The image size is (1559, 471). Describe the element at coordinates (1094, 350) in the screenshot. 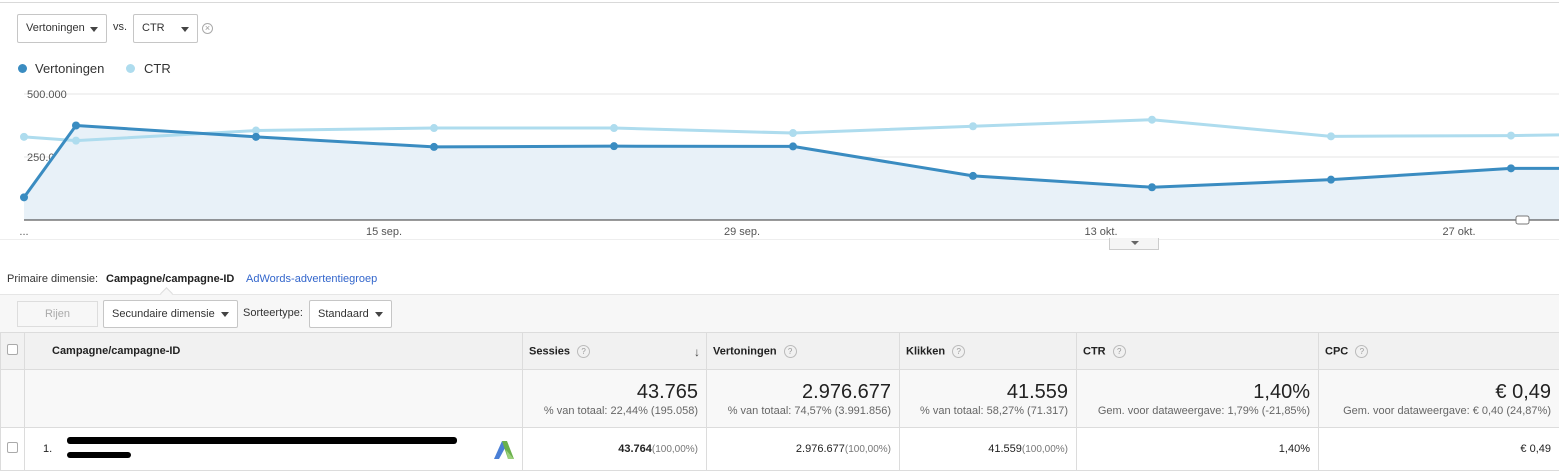

I see `col-ctr-label: CTR` at that location.